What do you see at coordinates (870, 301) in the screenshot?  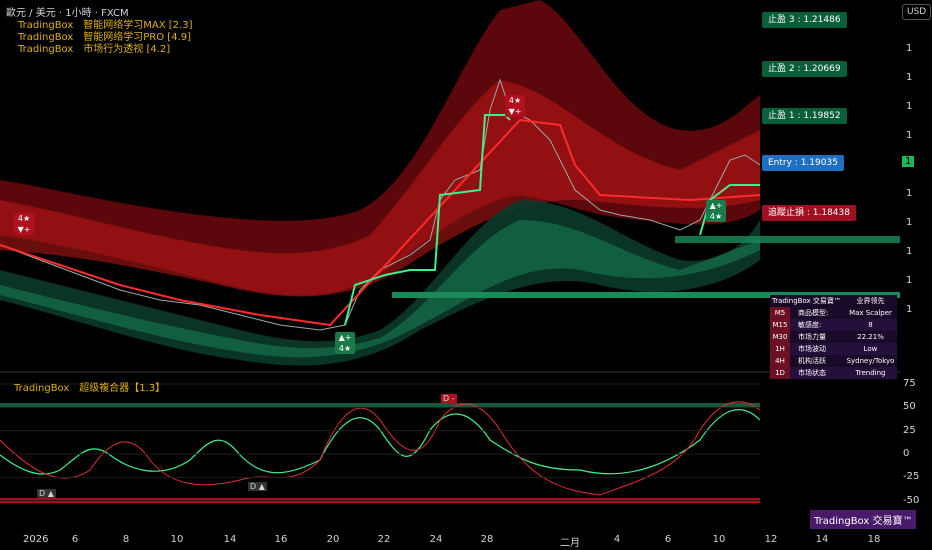 I see `table-cell: 业界领先` at bounding box center [870, 301].